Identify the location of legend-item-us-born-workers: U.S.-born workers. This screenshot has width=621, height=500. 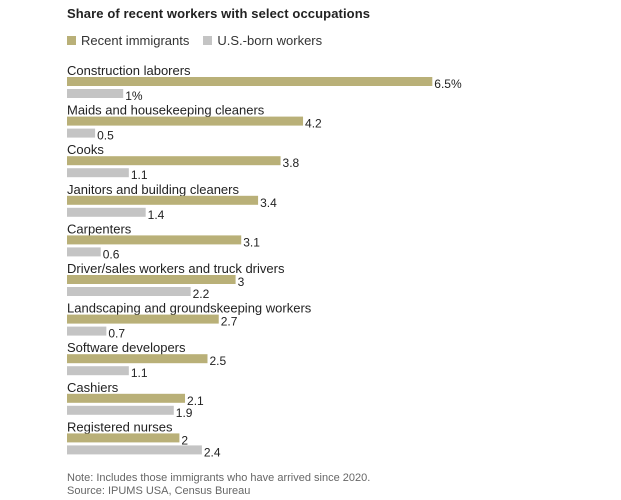
(262, 40).